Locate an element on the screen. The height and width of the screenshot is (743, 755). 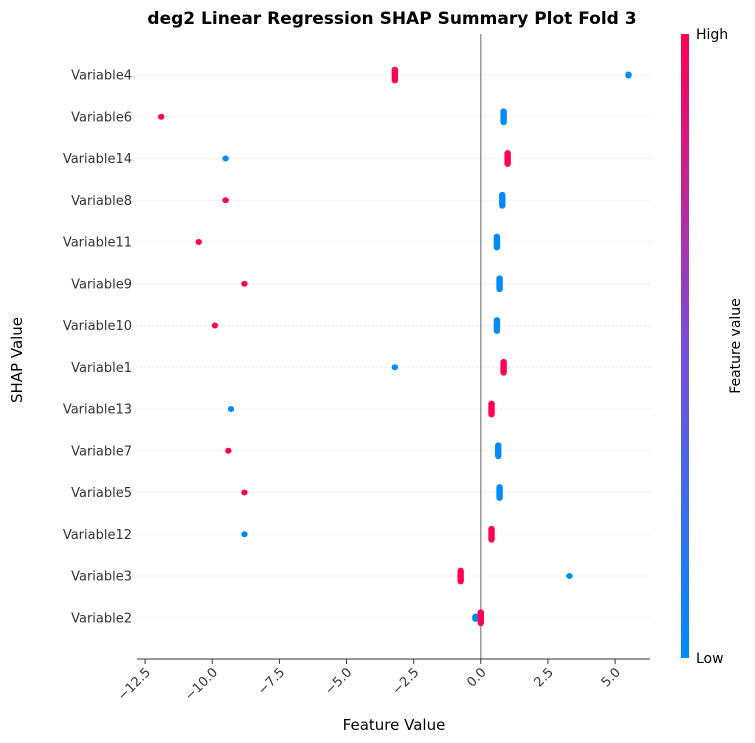
x-axis-label: Feature Value is located at coordinates (394, 725).